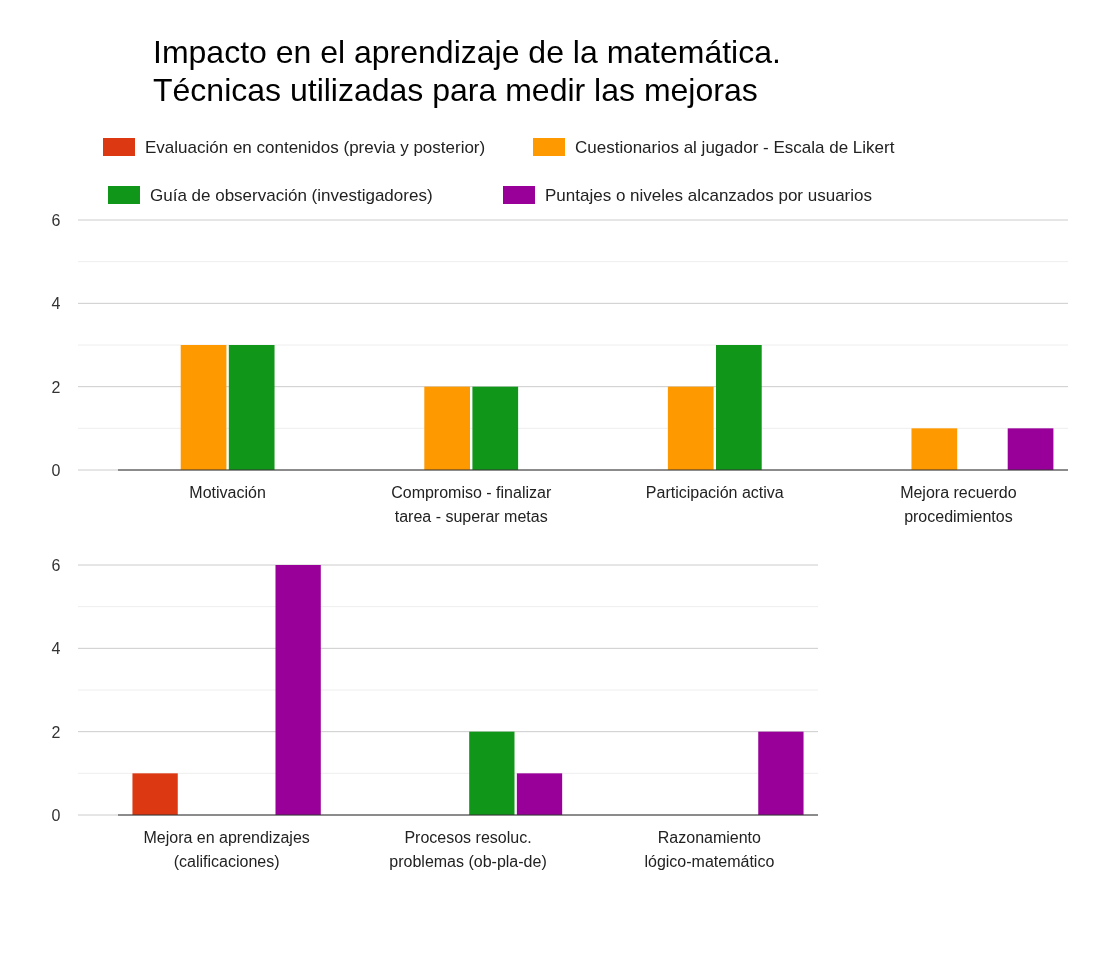 This screenshot has width=1103, height=976. I want to click on legend-label: Cuestionarios al jugador - Escala de Likert, so click(735, 147).